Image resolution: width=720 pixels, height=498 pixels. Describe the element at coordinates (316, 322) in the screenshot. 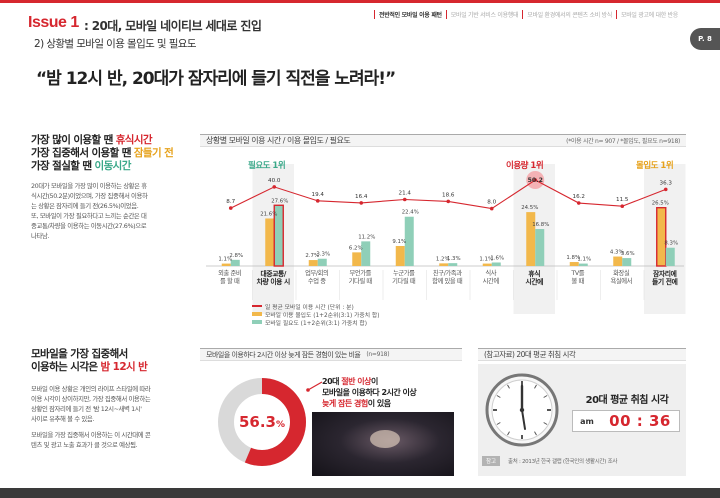

I see `legend-item-need: 모바일 필요도 (1+2순위(3:1) 가중치 합)` at that location.